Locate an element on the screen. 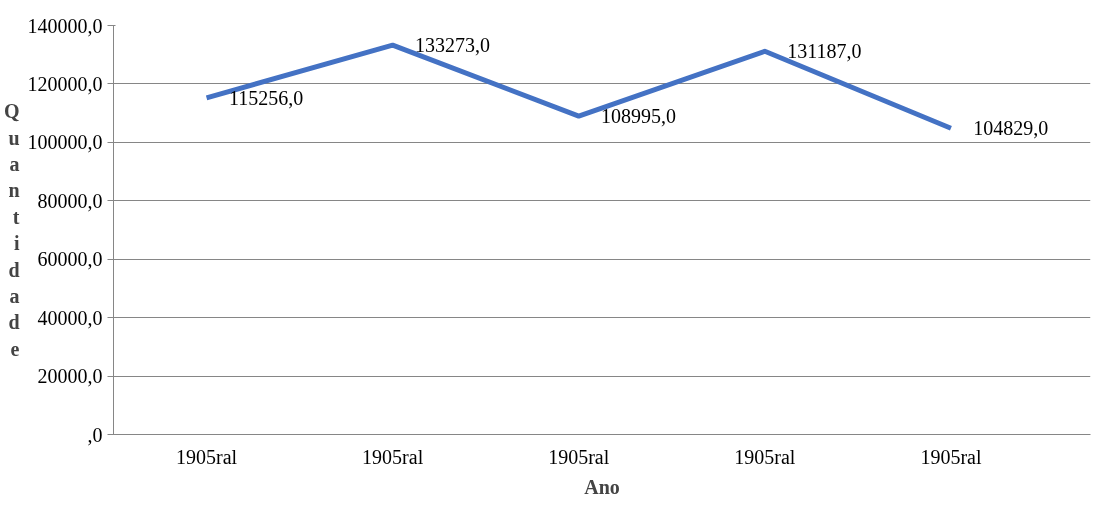 The height and width of the screenshot is (505, 1118). y-tick-label: 100000,0 is located at coordinates (65, 142).